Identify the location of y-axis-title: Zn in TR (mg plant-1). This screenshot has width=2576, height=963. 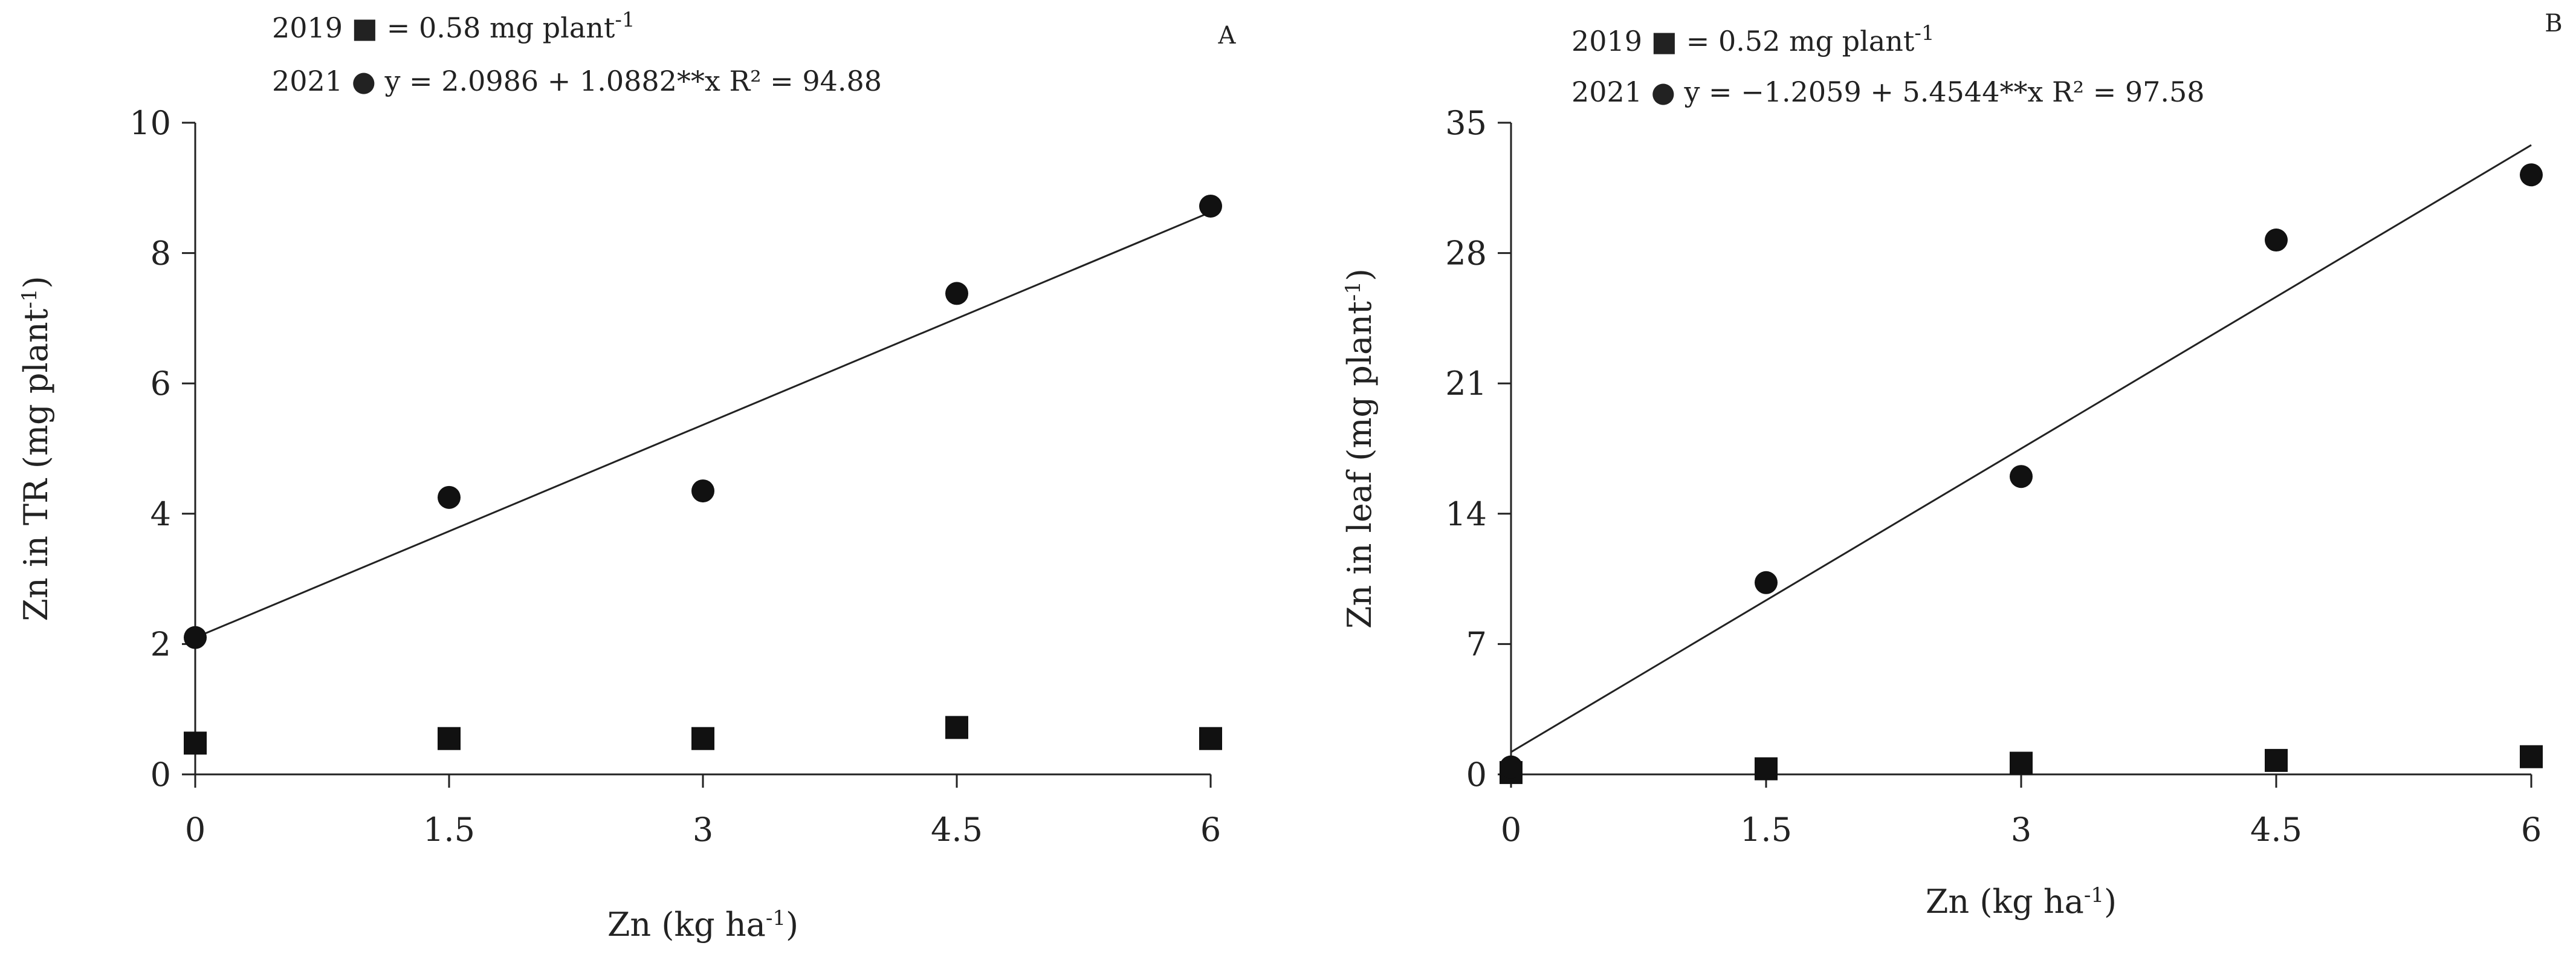
(36, 448).